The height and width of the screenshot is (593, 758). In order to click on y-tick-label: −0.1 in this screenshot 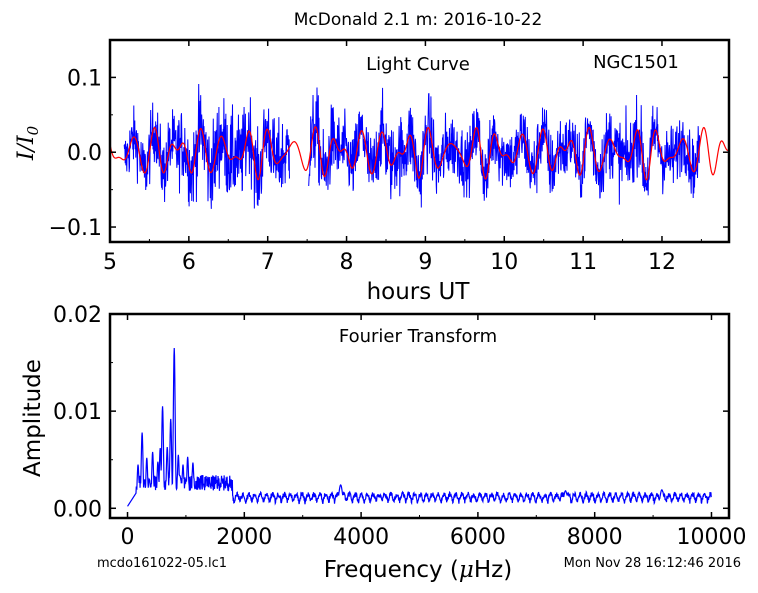, I will do `click(75, 228)`.